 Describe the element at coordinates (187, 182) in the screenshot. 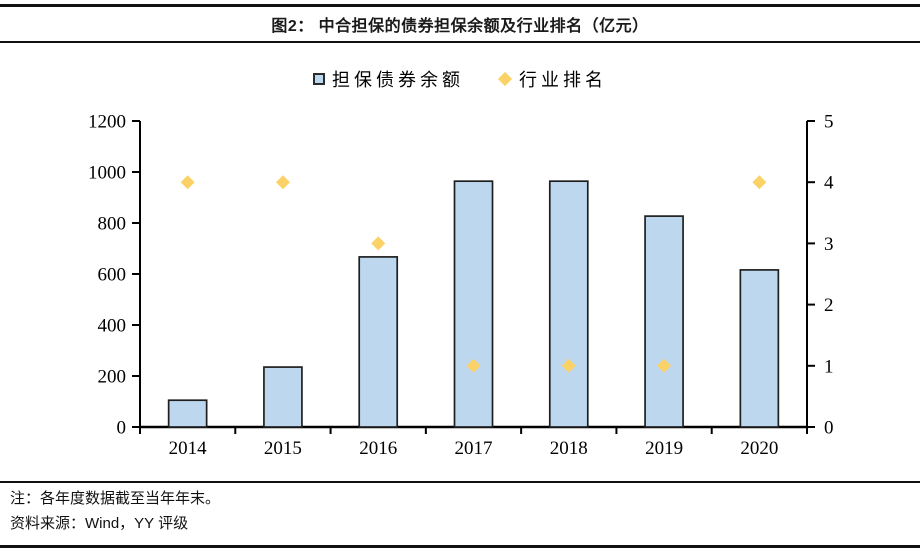

I see `rank-diamond-2014` at that location.